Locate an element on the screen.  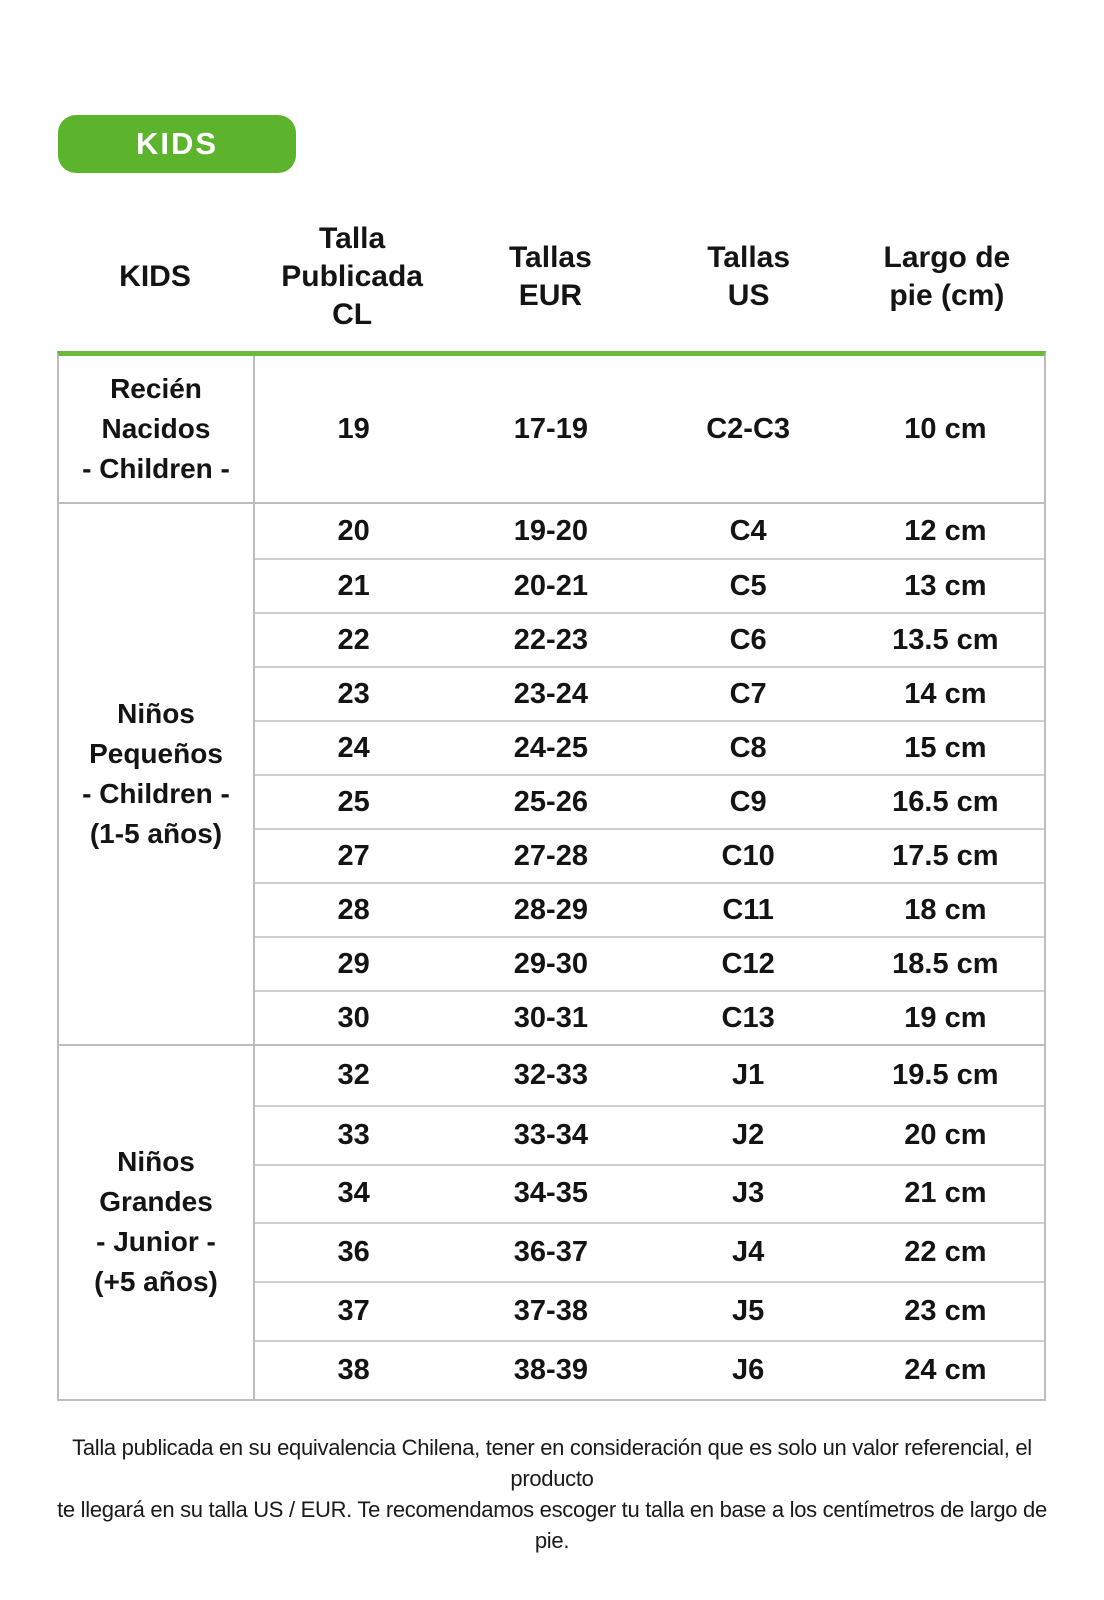
table-row: 38 38-39 J6 24 cm is located at coordinates (649, 1369).